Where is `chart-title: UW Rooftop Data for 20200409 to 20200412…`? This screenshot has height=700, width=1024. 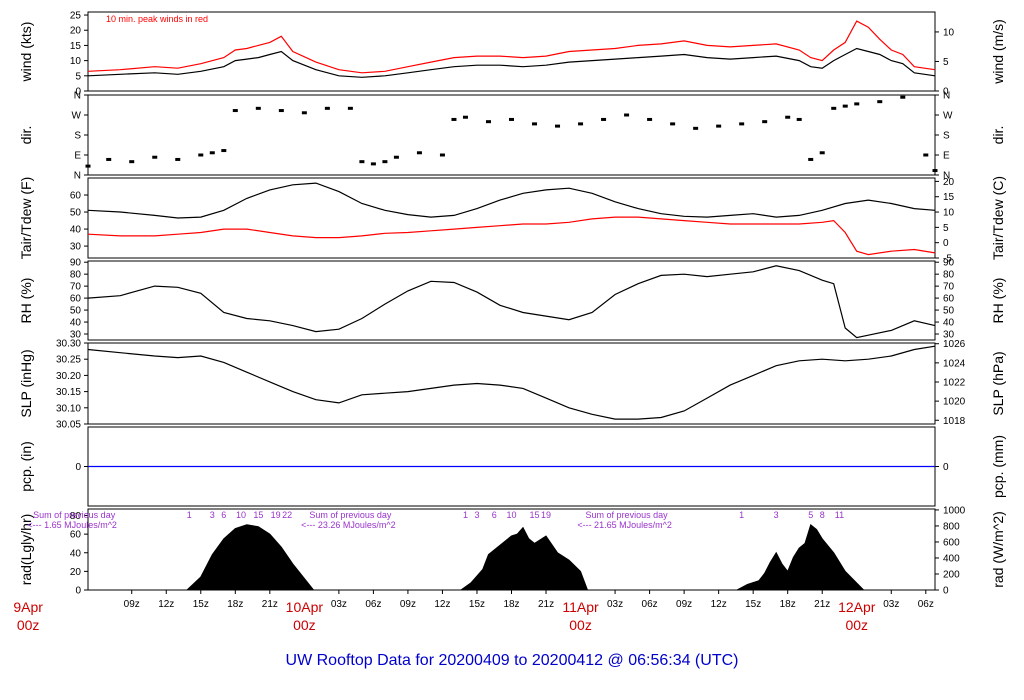
chart-title: UW Rooftop Data for 20200409 to 20200412… is located at coordinates (512, 660).